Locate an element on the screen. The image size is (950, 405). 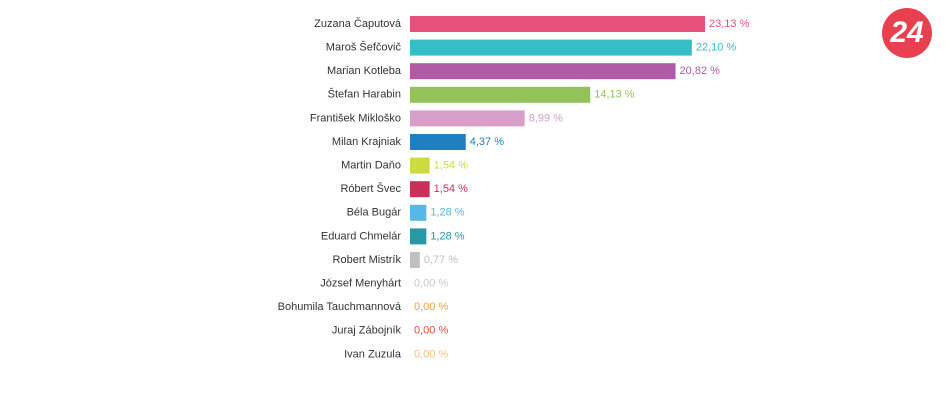
logo: 24 is located at coordinates (906, 32).